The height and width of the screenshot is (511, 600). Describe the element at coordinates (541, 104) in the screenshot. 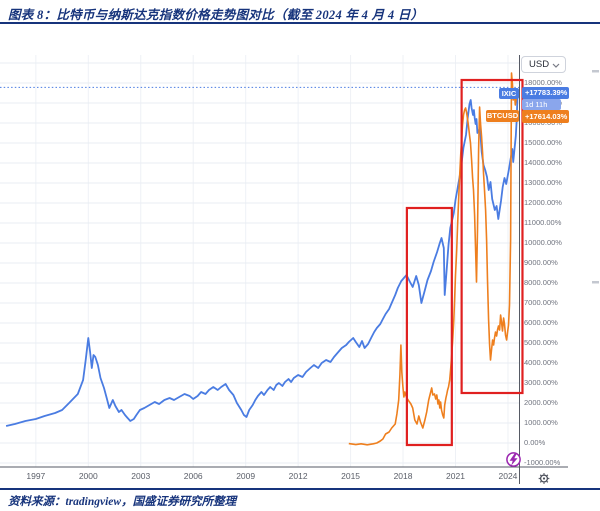

I see `ixic-countdown-chip: 1d 11h` at that location.